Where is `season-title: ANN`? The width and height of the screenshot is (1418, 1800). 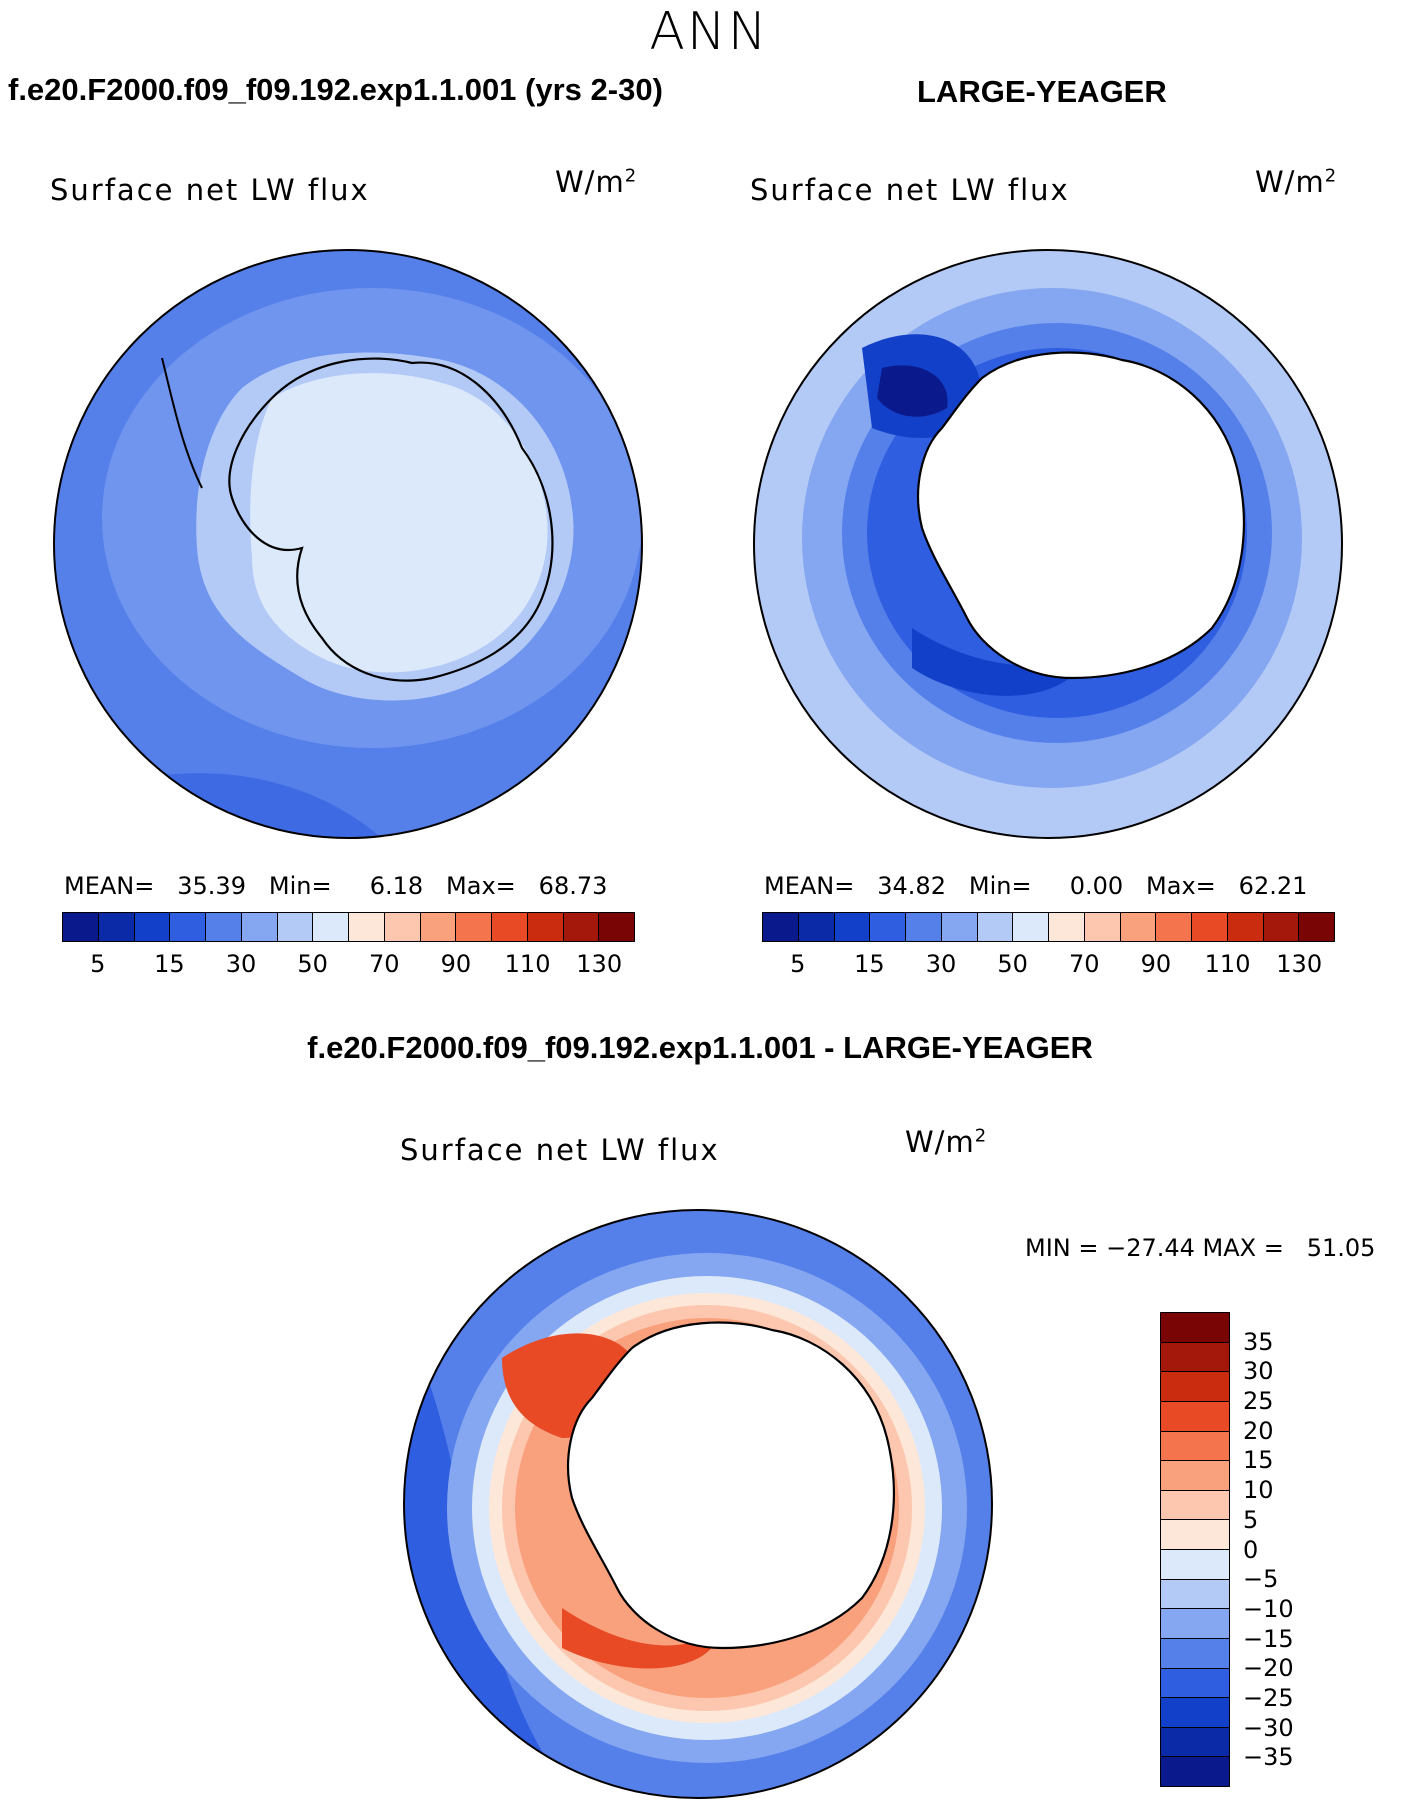
season-title: ANN is located at coordinates (709, 32).